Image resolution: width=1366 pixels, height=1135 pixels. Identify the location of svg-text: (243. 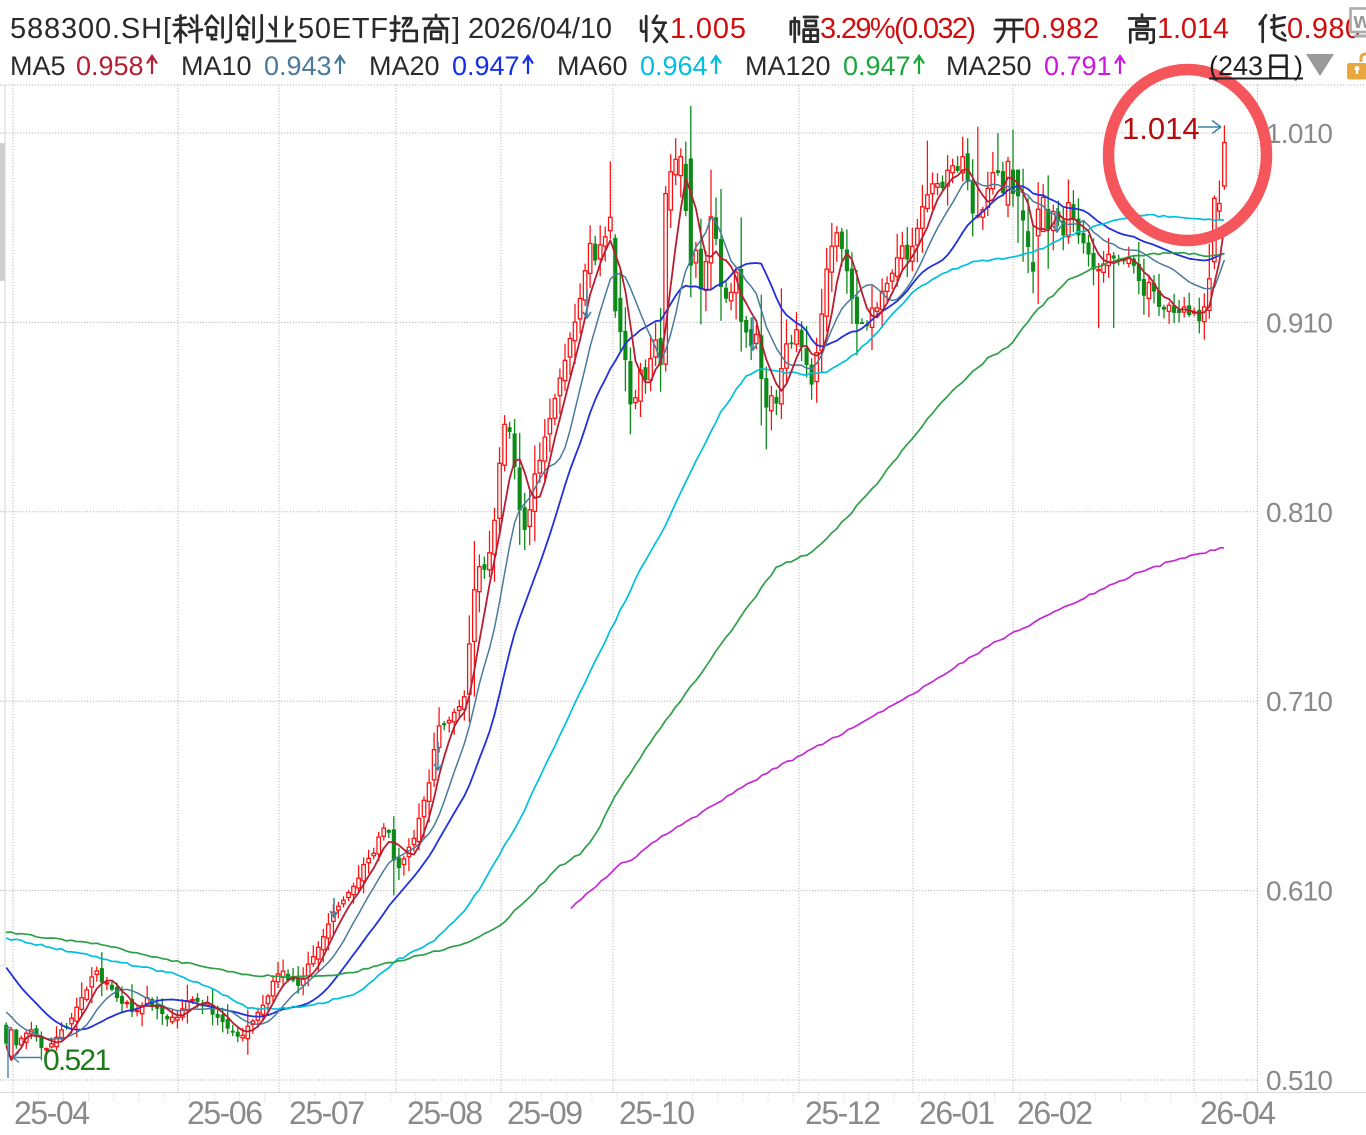
(1236, 66).